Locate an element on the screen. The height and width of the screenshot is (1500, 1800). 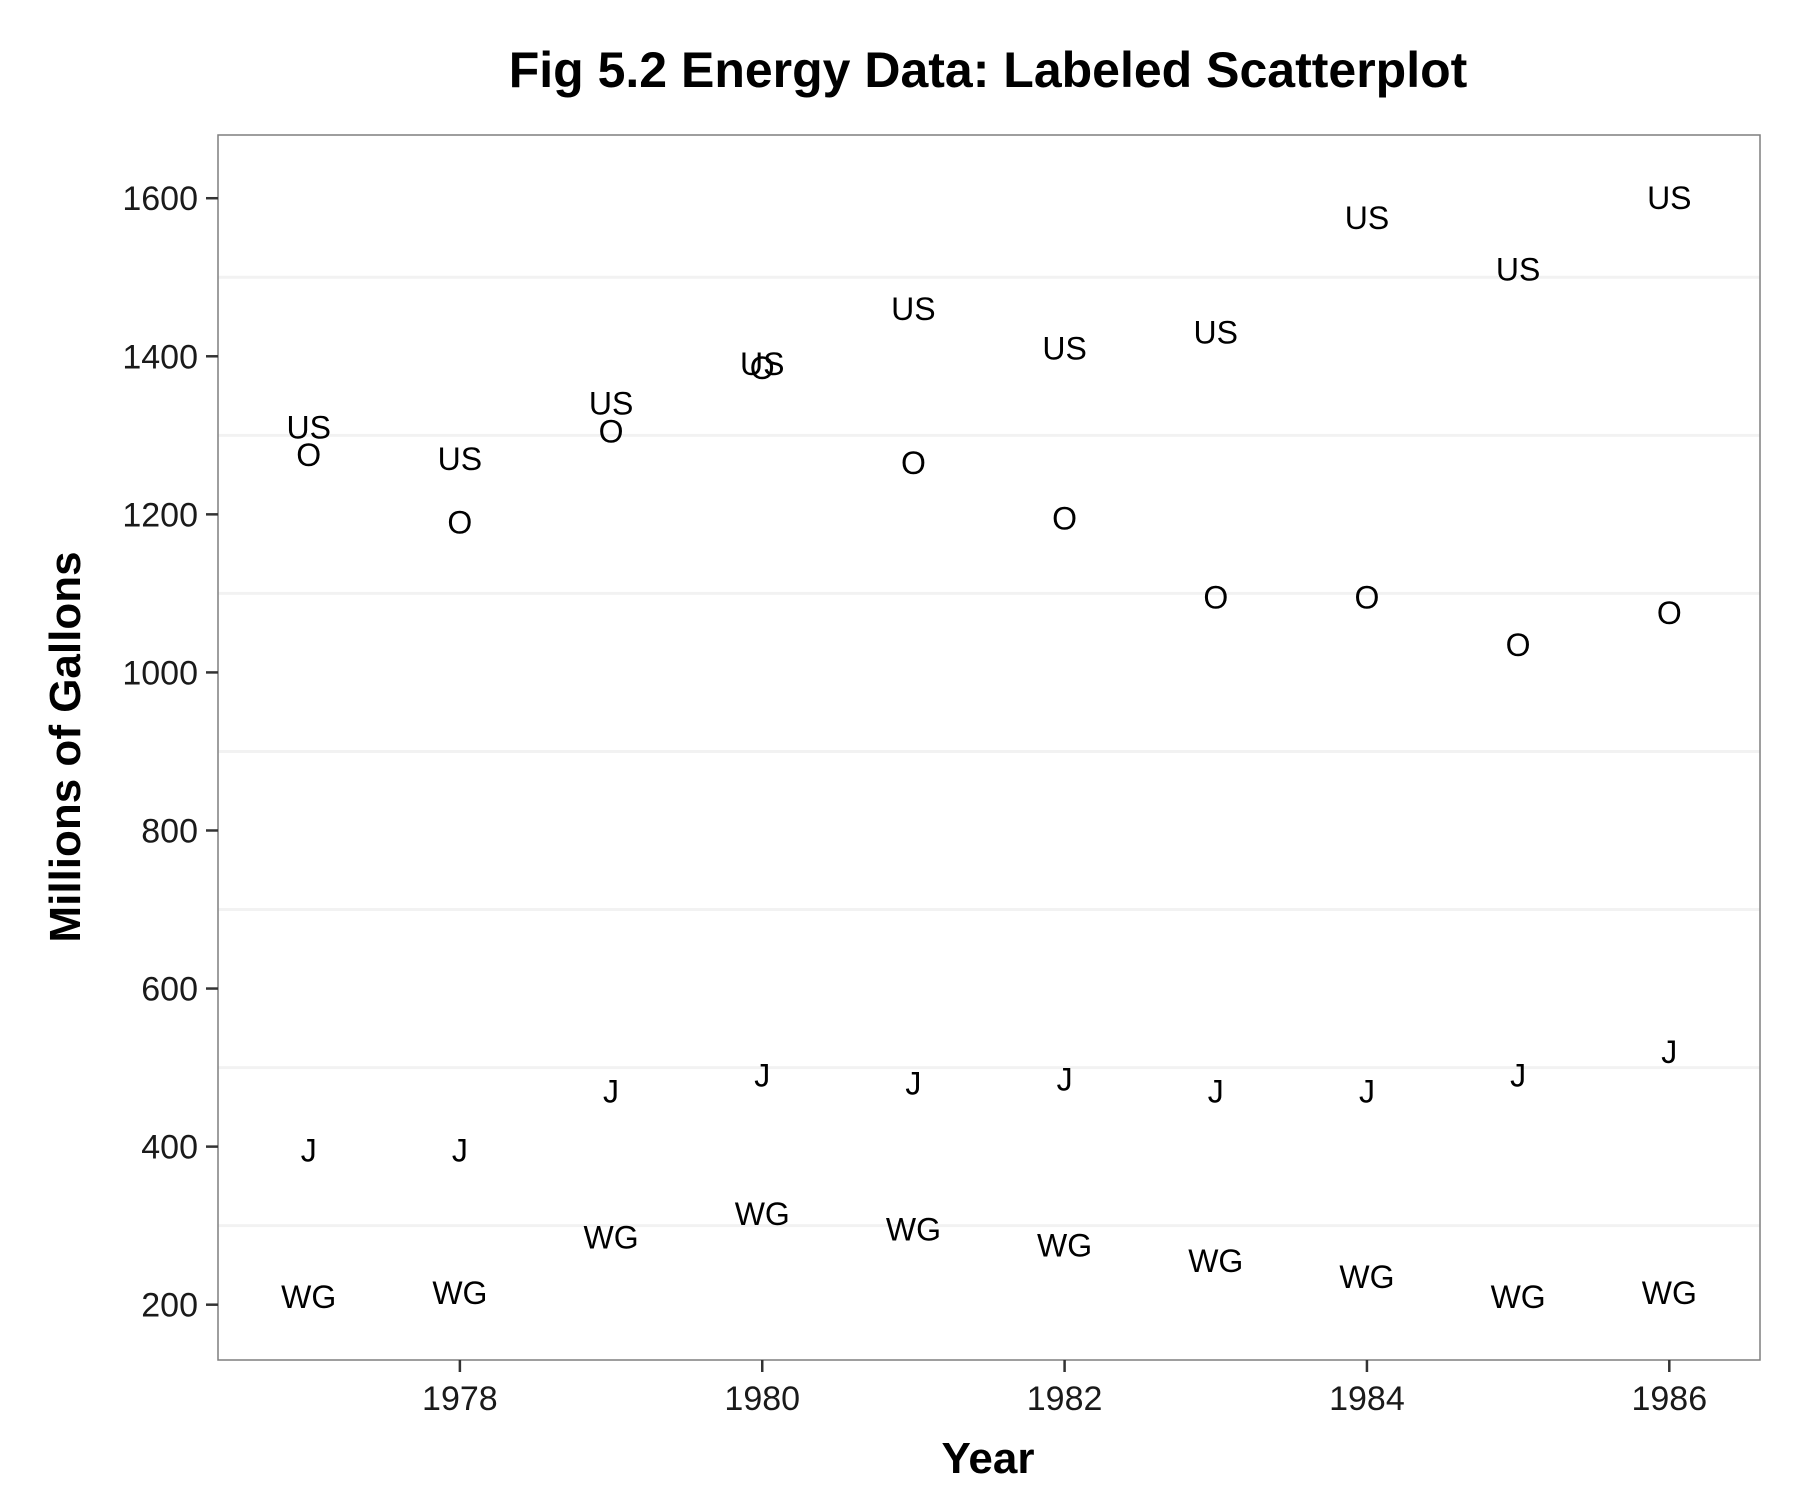
x-tick-label: 1978 is located at coordinates (460, 1399).